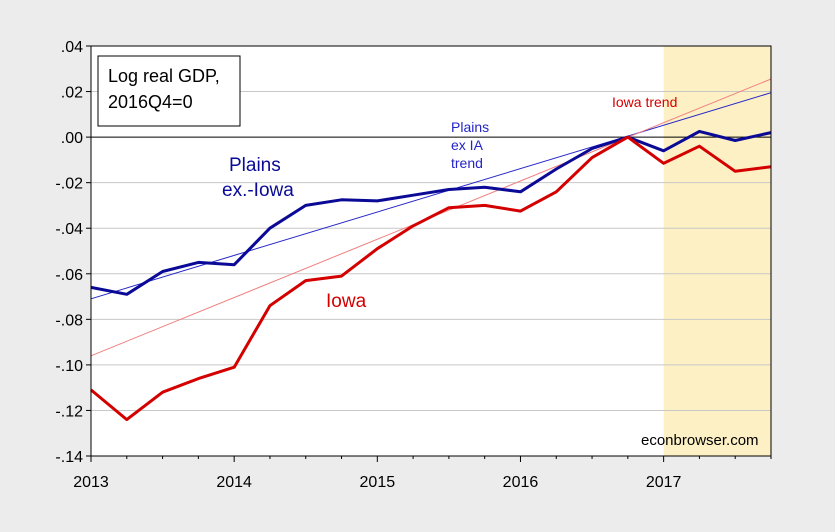  I want to click on legend-box, so click(169, 91).